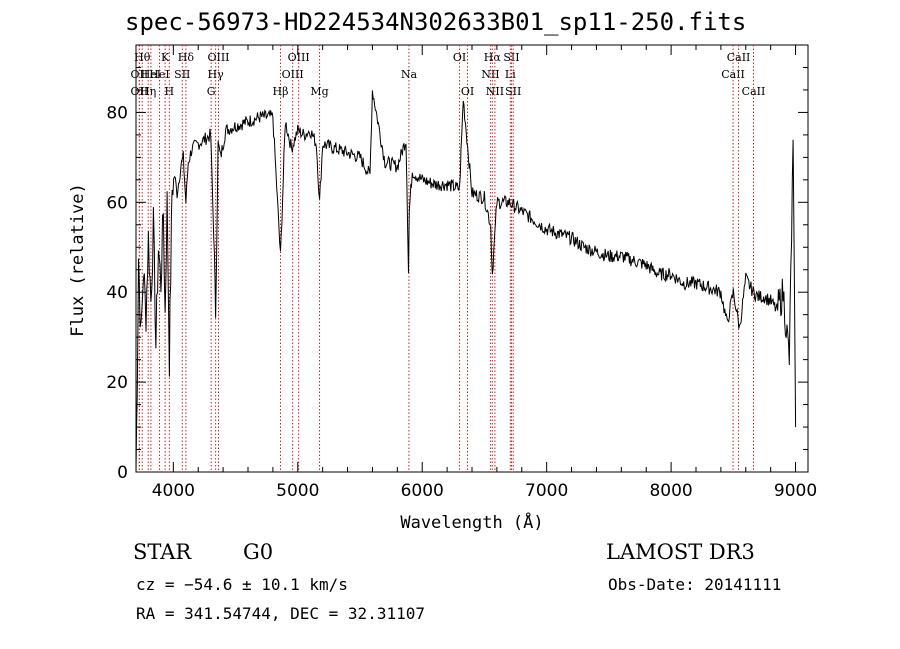 The width and height of the screenshot is (900, 649). Describe the element at coordinates (122, 473) in the screenshot. I see `y-tick-label: 0` at that location.